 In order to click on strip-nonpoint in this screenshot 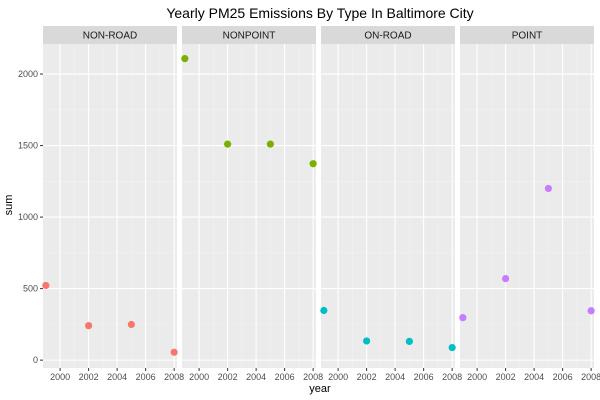, I will do `click(249, 35)`.